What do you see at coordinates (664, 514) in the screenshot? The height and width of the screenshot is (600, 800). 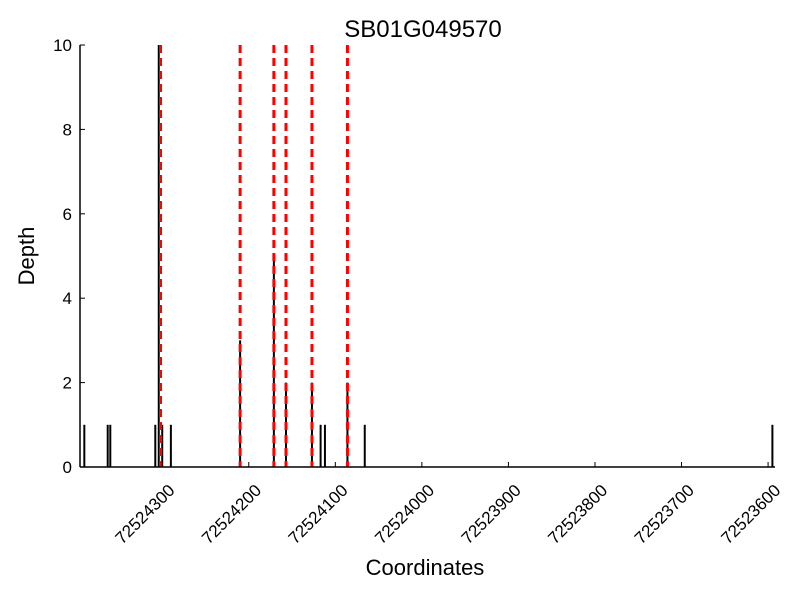 I see `x-tick-label: 72523700` at bounding box center [664, 514].